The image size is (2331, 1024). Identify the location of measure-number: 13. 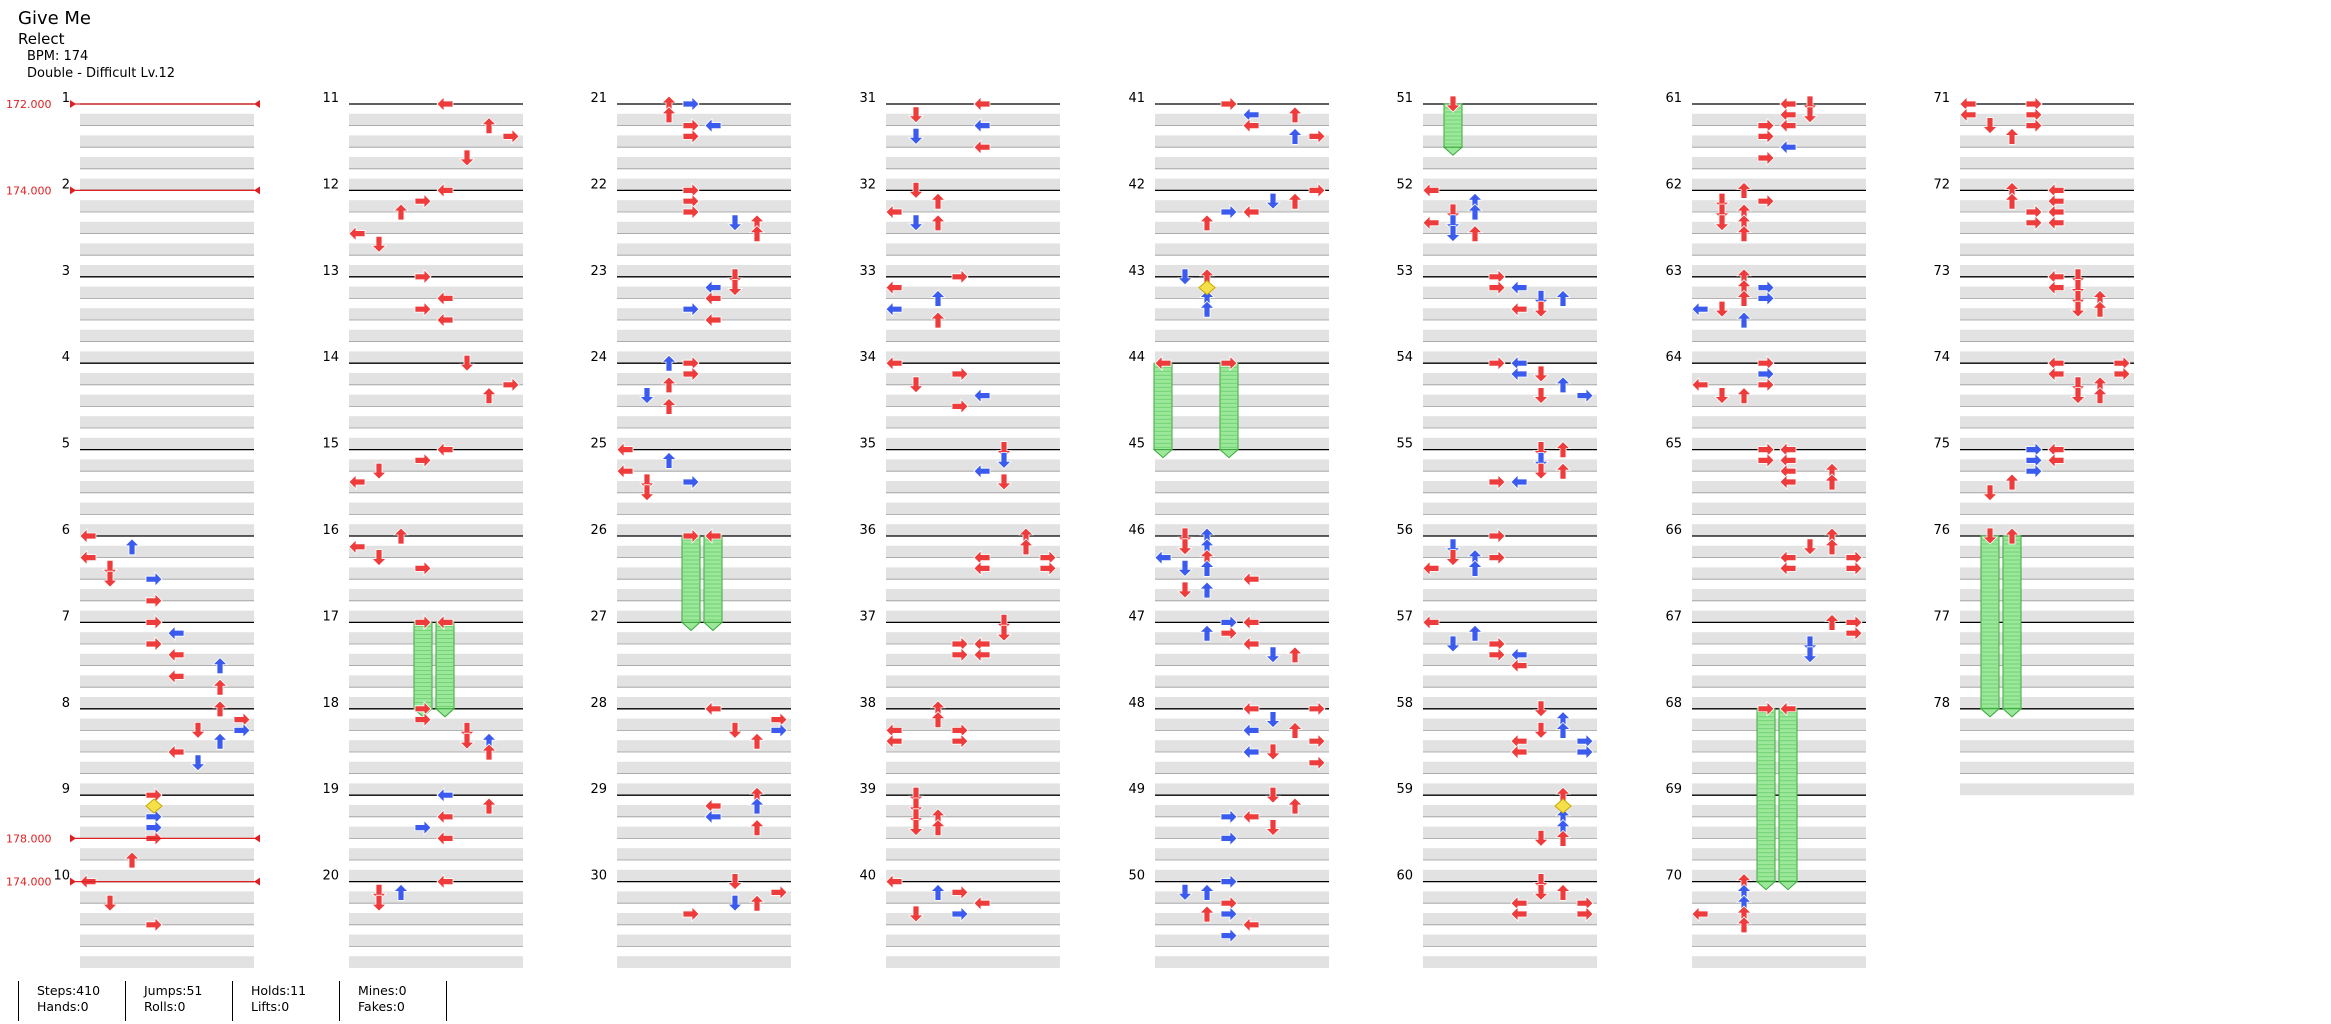
(330, 271).